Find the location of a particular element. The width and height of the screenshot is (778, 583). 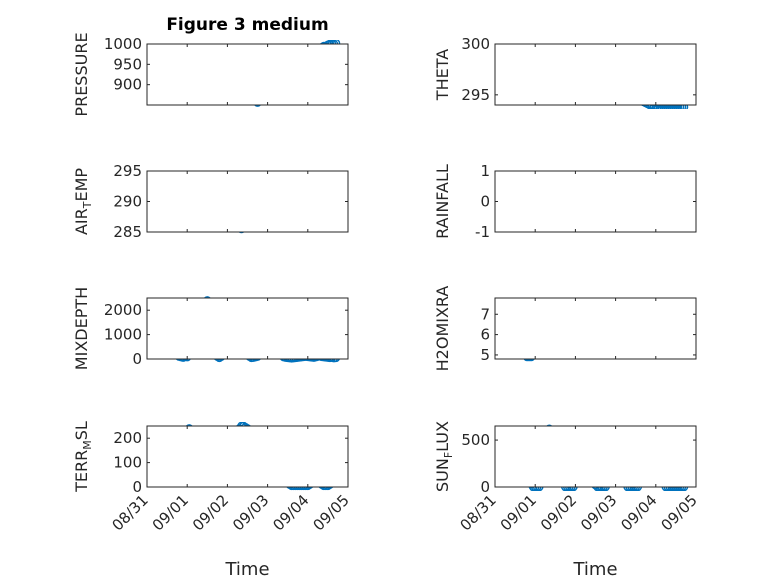

y-tick-label: 100 is located at coordinates (127, 463).